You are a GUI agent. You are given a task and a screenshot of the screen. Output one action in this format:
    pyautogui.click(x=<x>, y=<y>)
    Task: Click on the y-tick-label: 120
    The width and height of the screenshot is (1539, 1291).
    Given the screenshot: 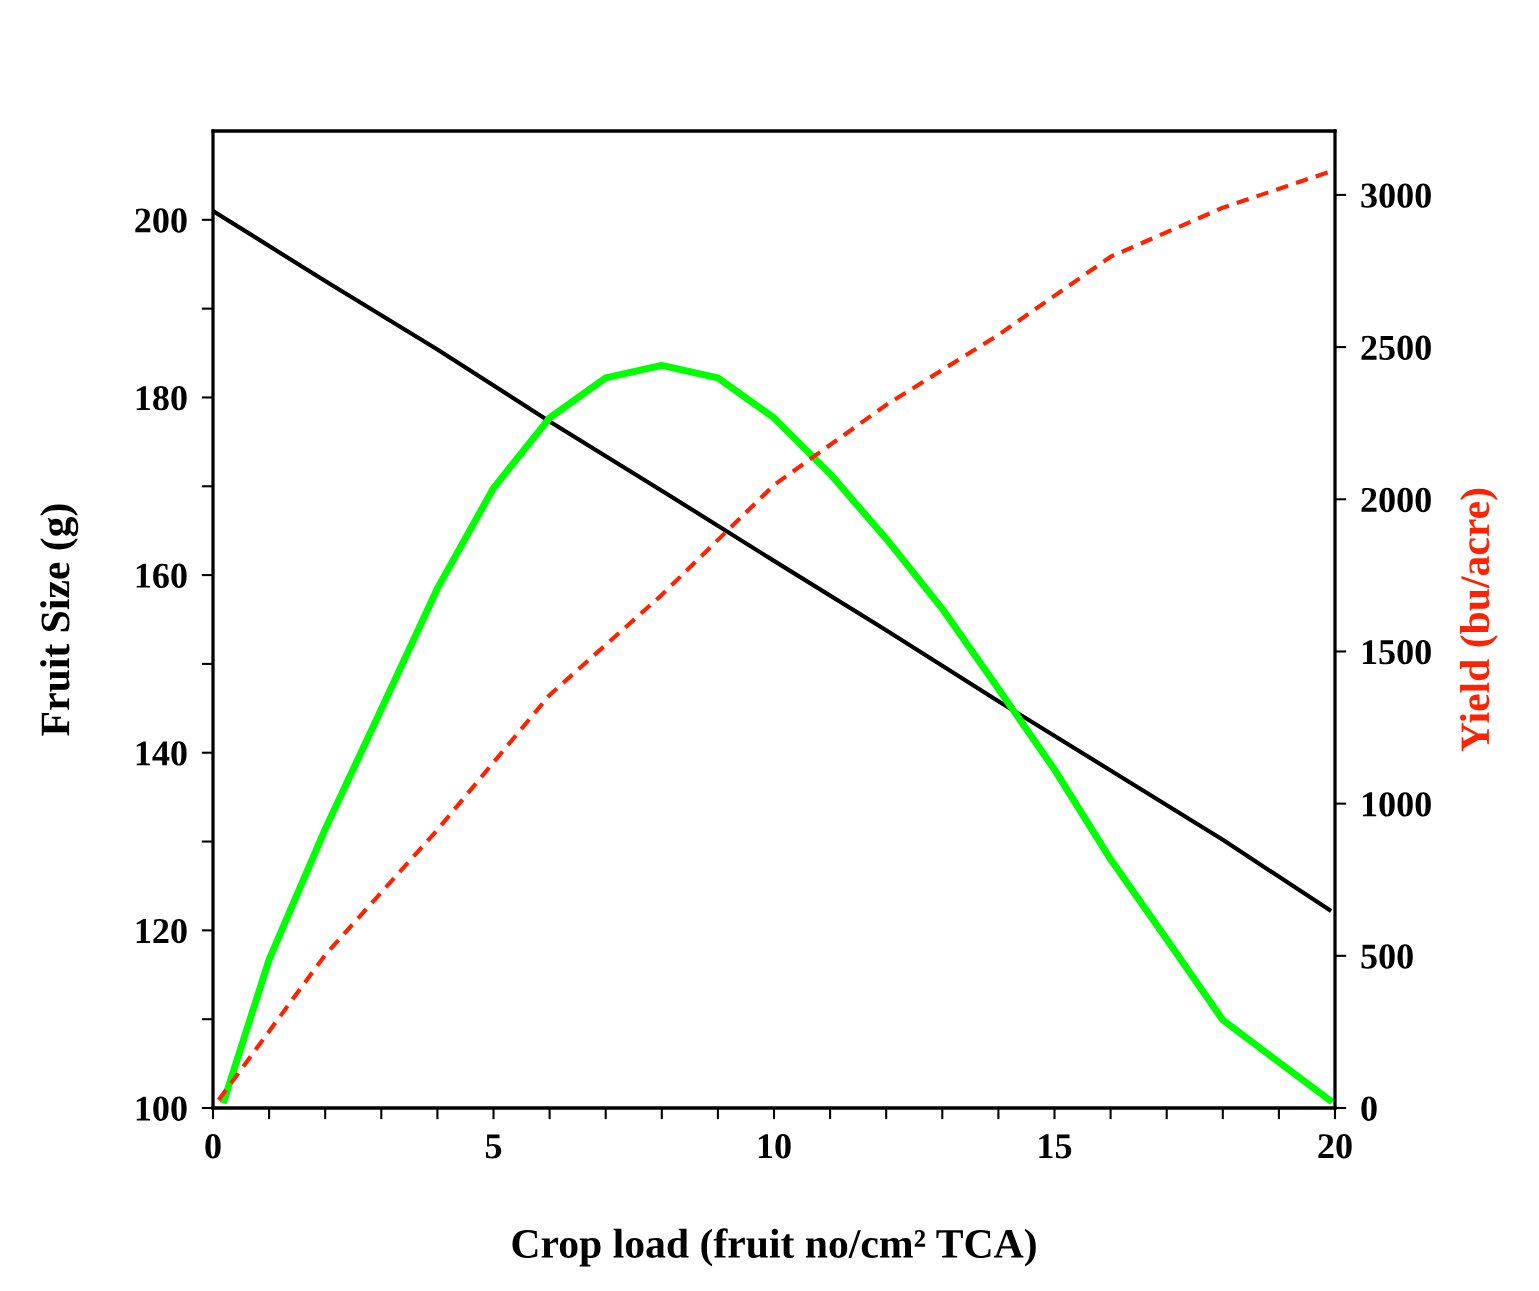 What is the action you would take?
    pyautogui.click(x=161, y=931)
    